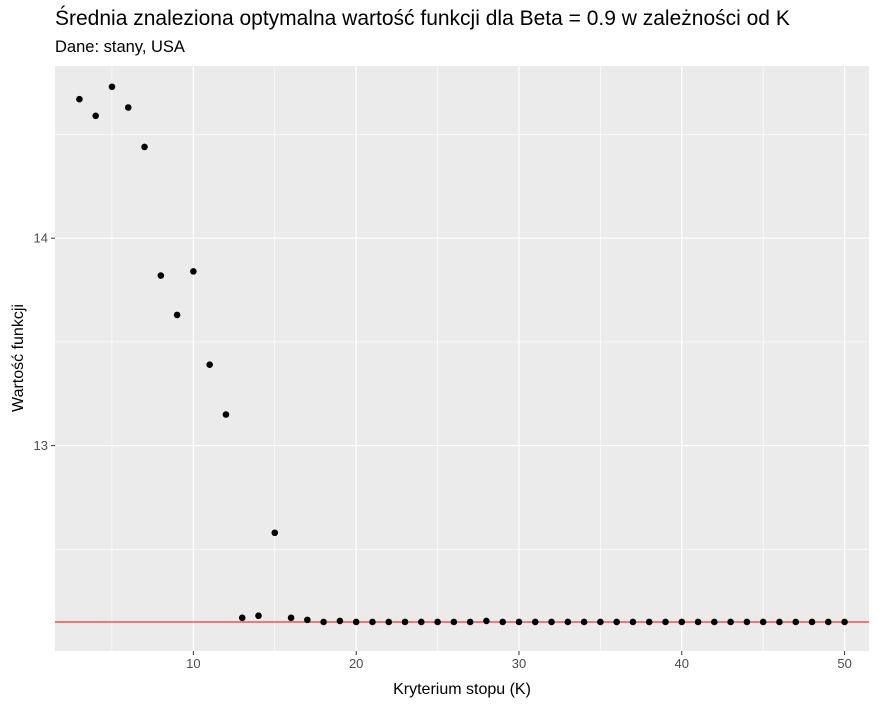 Image resolution: width=880 pixels, height=706 pixels. What do you see at coordinates (462, 689) in the screenshot?
I see `x-axis-title: Kryterium stopu (K)` at bounding box center [462, 689].